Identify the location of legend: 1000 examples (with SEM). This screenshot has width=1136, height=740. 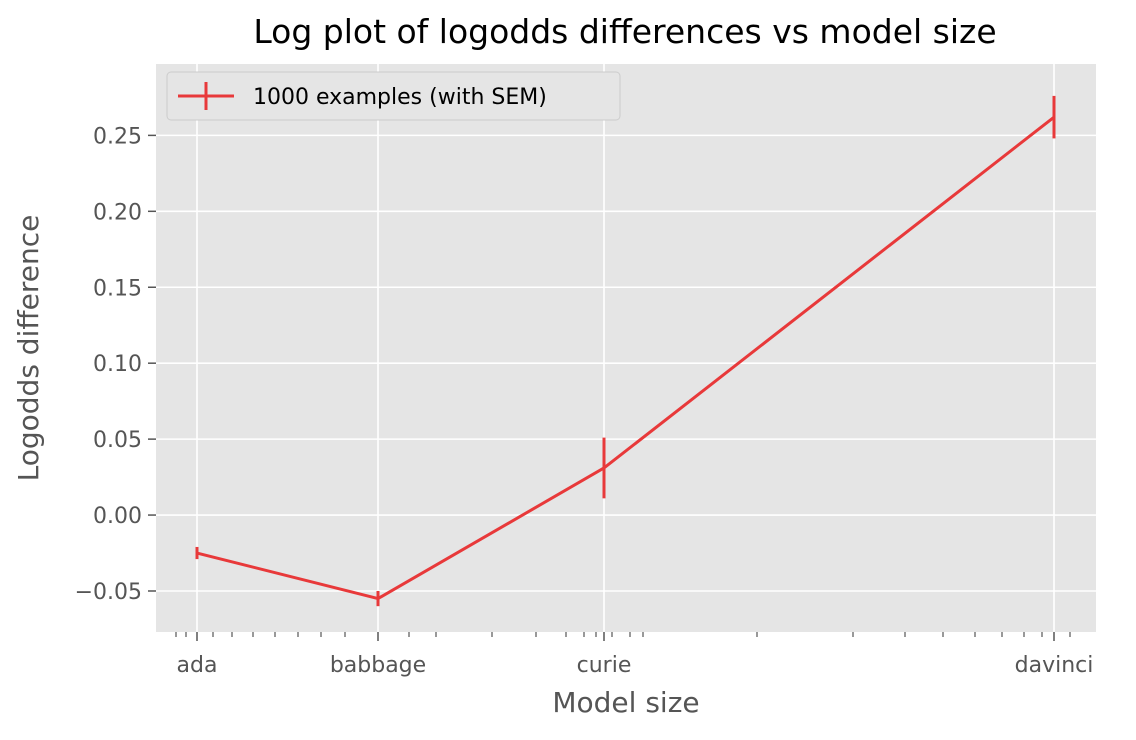
(393, 96).